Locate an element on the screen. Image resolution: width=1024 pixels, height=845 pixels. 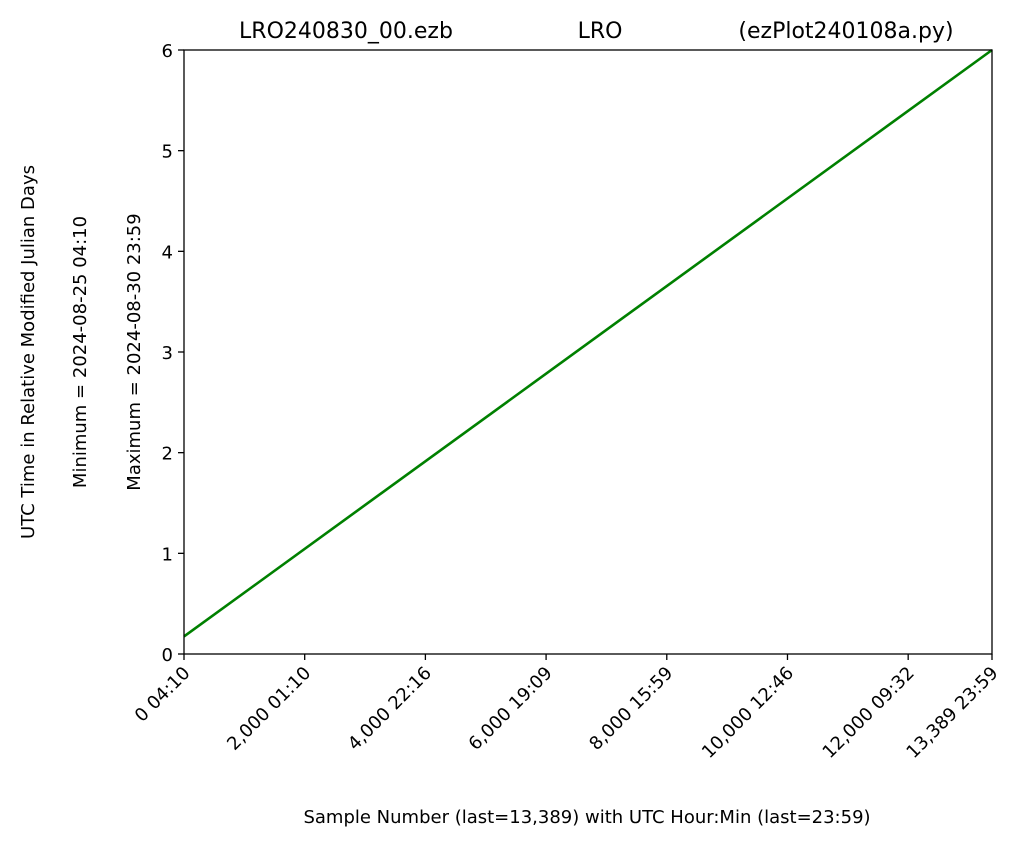
y-tick-label-4: 4 is located at coordinates (167, 252).